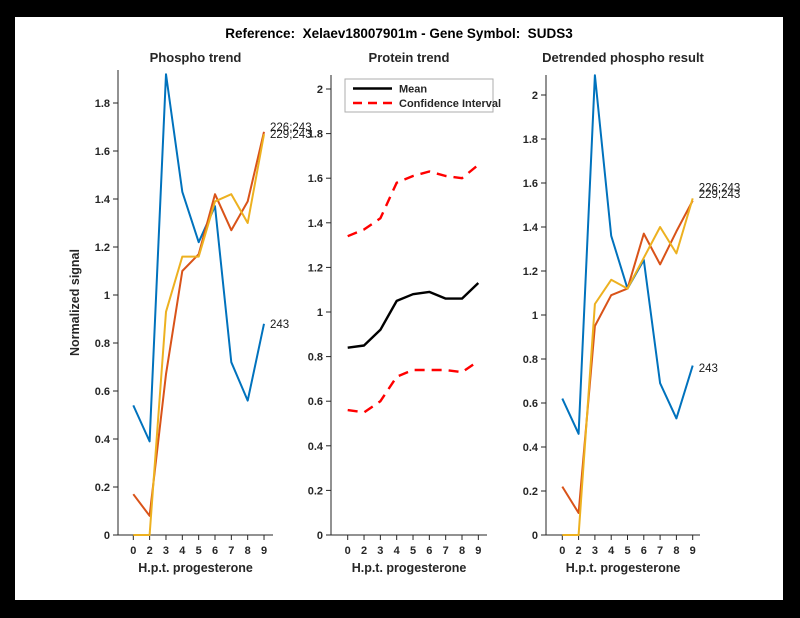 Image resolution: width=800 pixels, height=618 pixels. What do you see at coordinates (413, 315) in the screenshot?
I see `series-line-mean` at bounding box center [413, 315].